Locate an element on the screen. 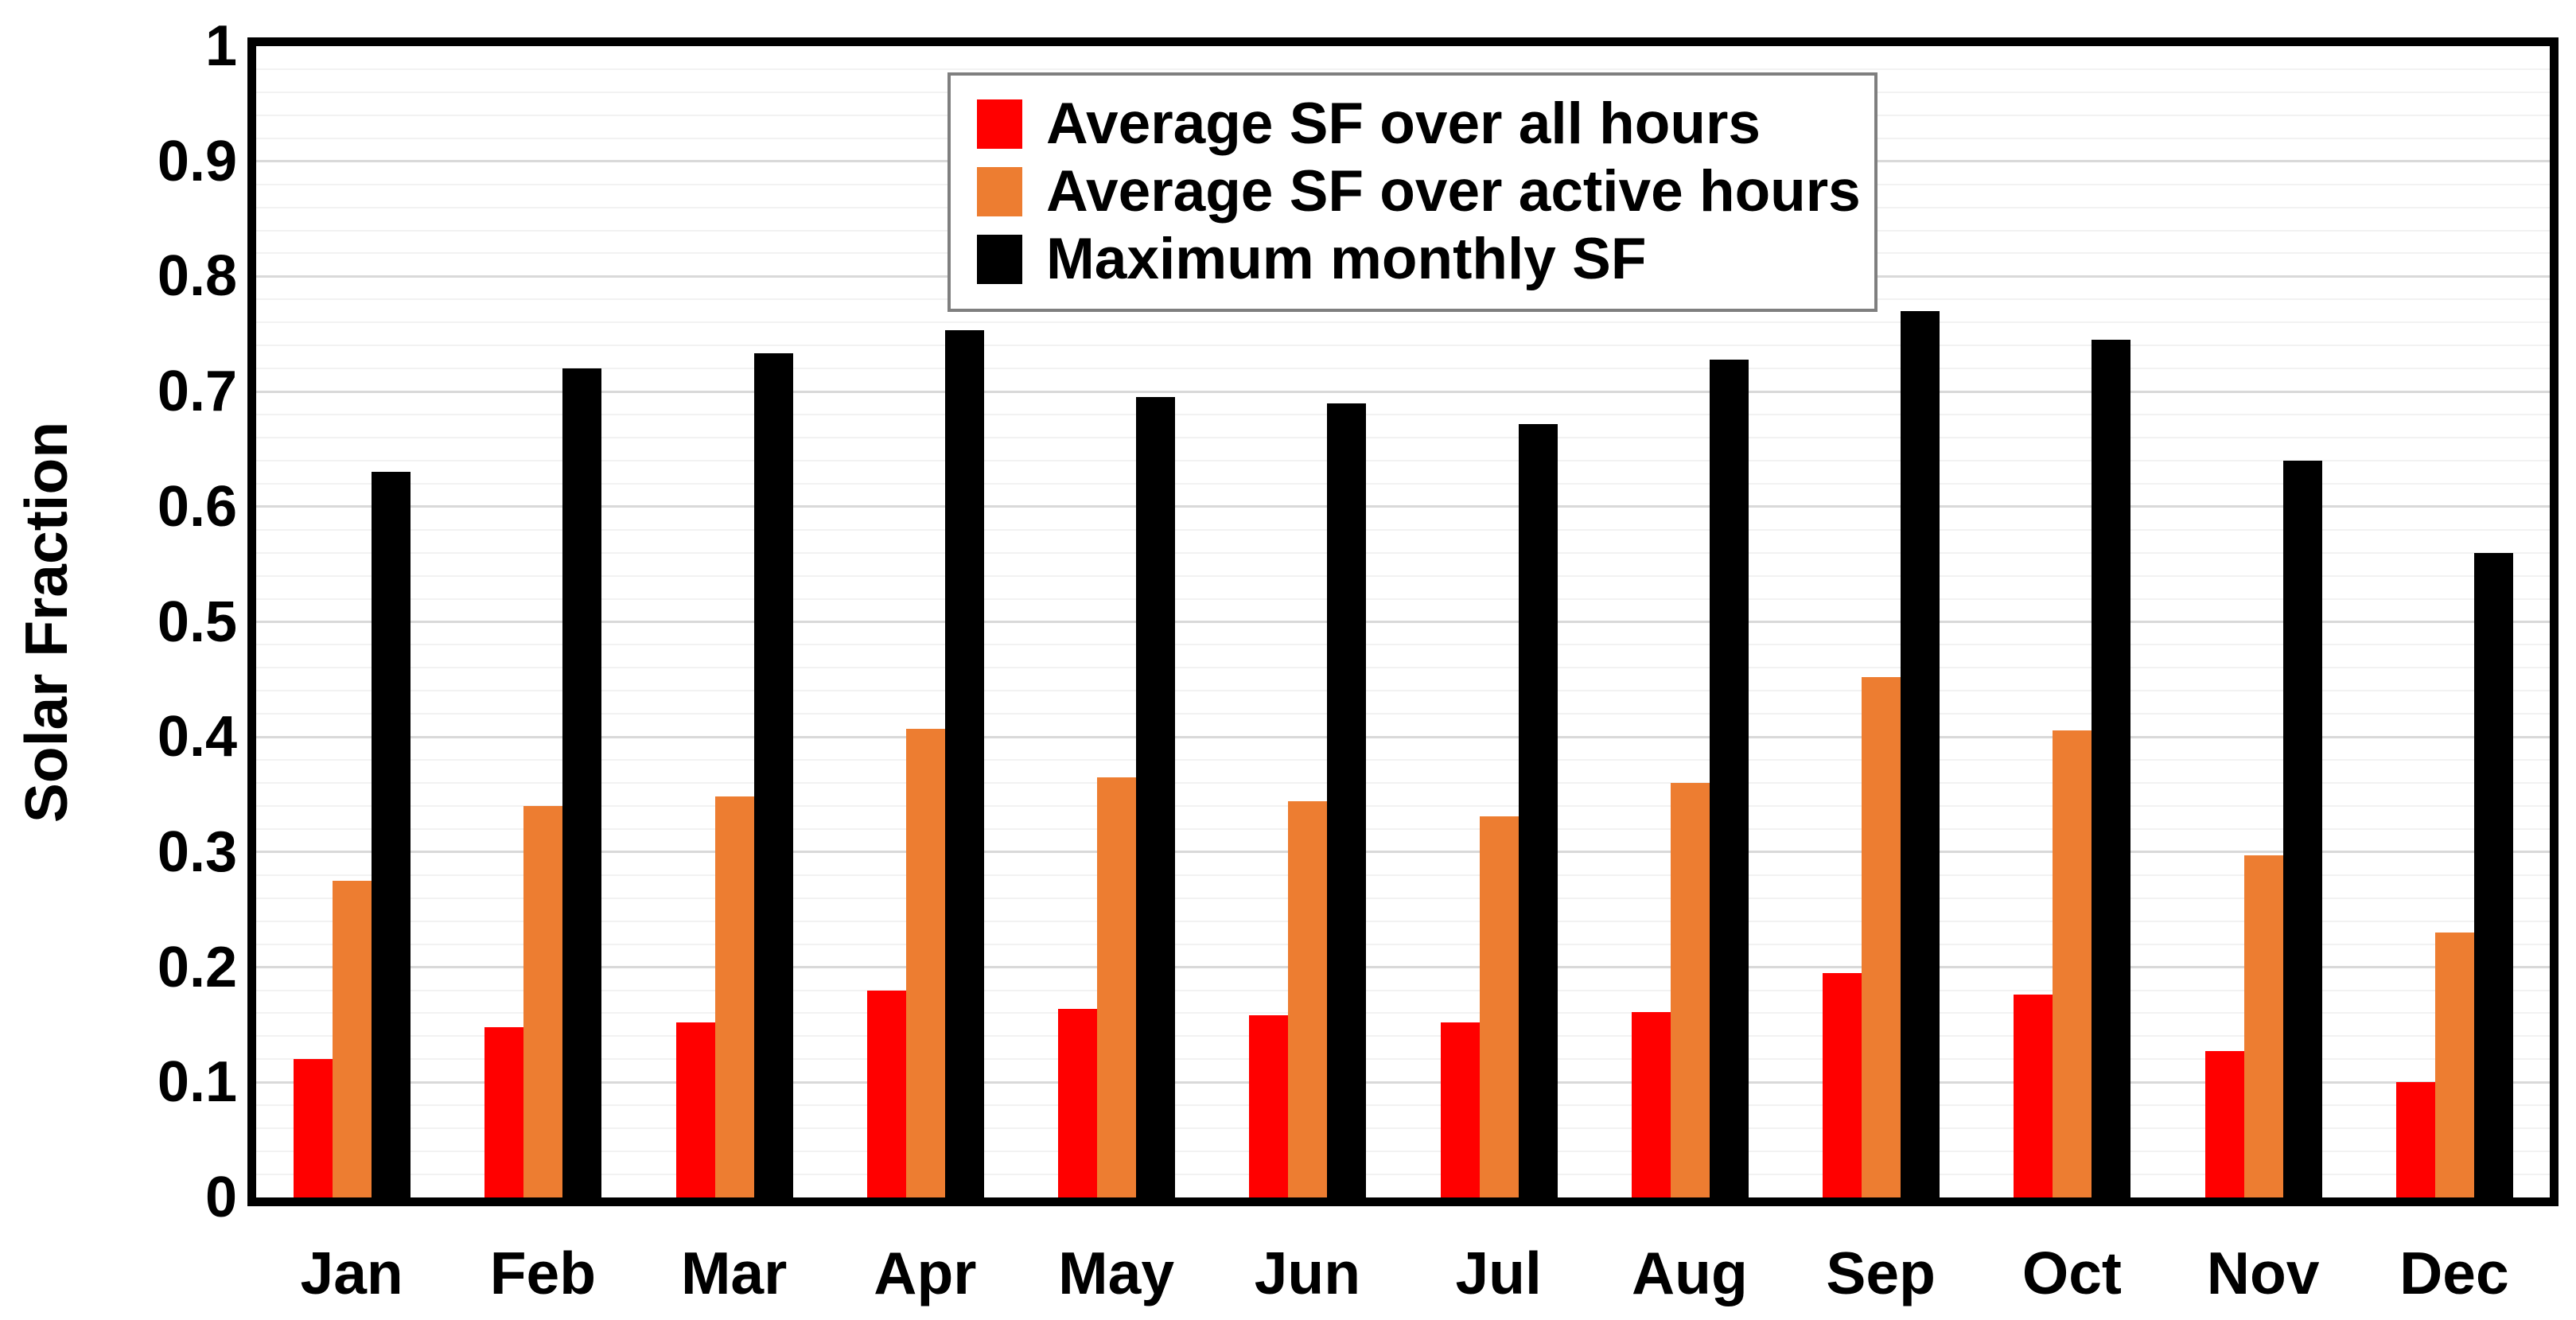 The height and width of the screenshot is (1320, 2576). bar-jun-series2 is located at coordinates (1347, 800).